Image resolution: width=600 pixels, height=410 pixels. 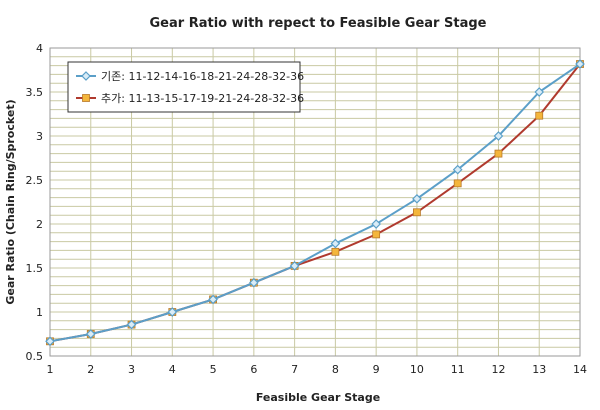 I want to click on y-tick-label: 3, so click(x=39, y=136).